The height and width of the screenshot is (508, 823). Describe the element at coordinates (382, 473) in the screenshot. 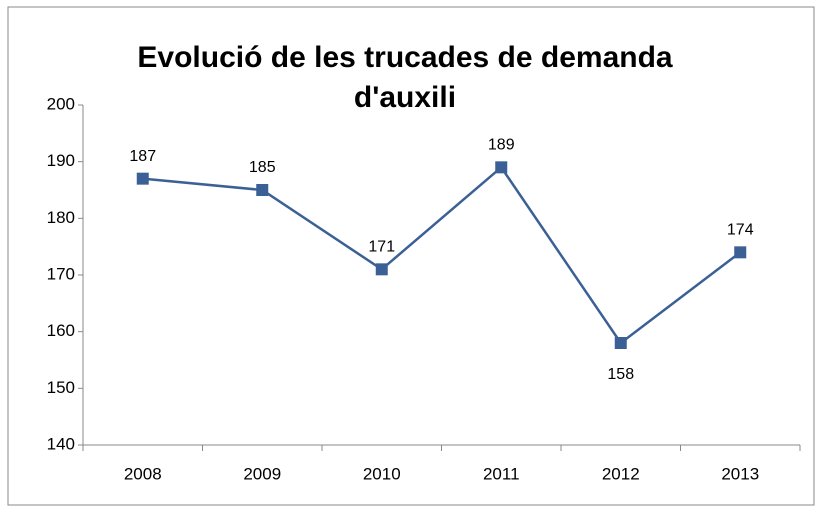

I see `x-tick-label: 2010` at that location.